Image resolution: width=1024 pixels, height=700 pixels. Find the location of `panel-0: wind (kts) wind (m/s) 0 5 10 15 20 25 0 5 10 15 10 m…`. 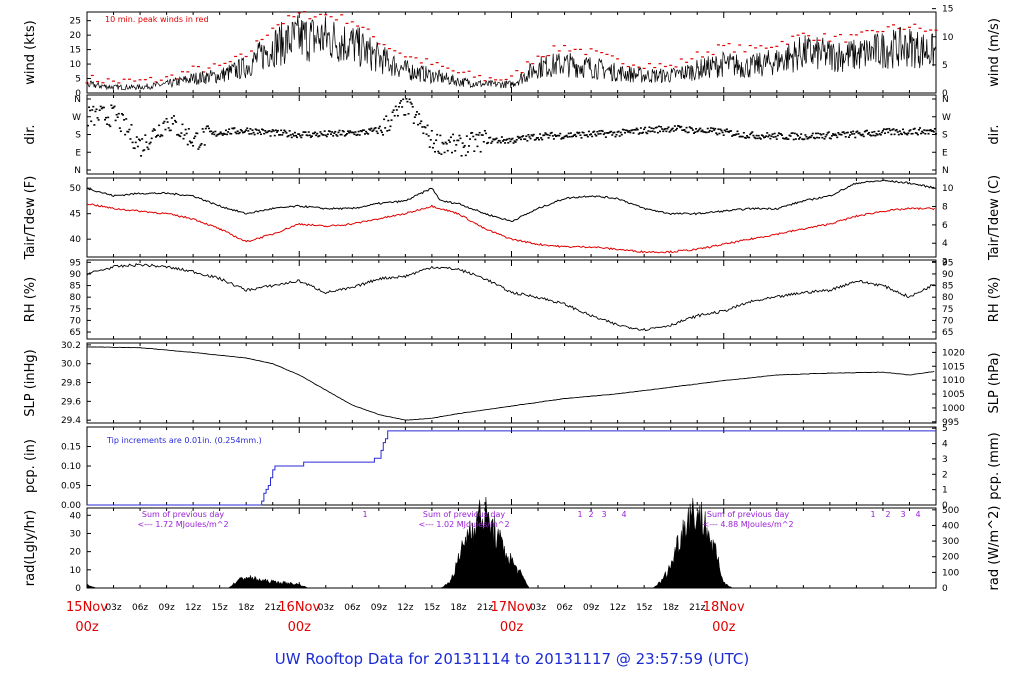

panel-0: wind (kts) wind (m/s) 0 5 10 15 20 25 0 5 10 15 10 m… is located at coordinates (512, 52).